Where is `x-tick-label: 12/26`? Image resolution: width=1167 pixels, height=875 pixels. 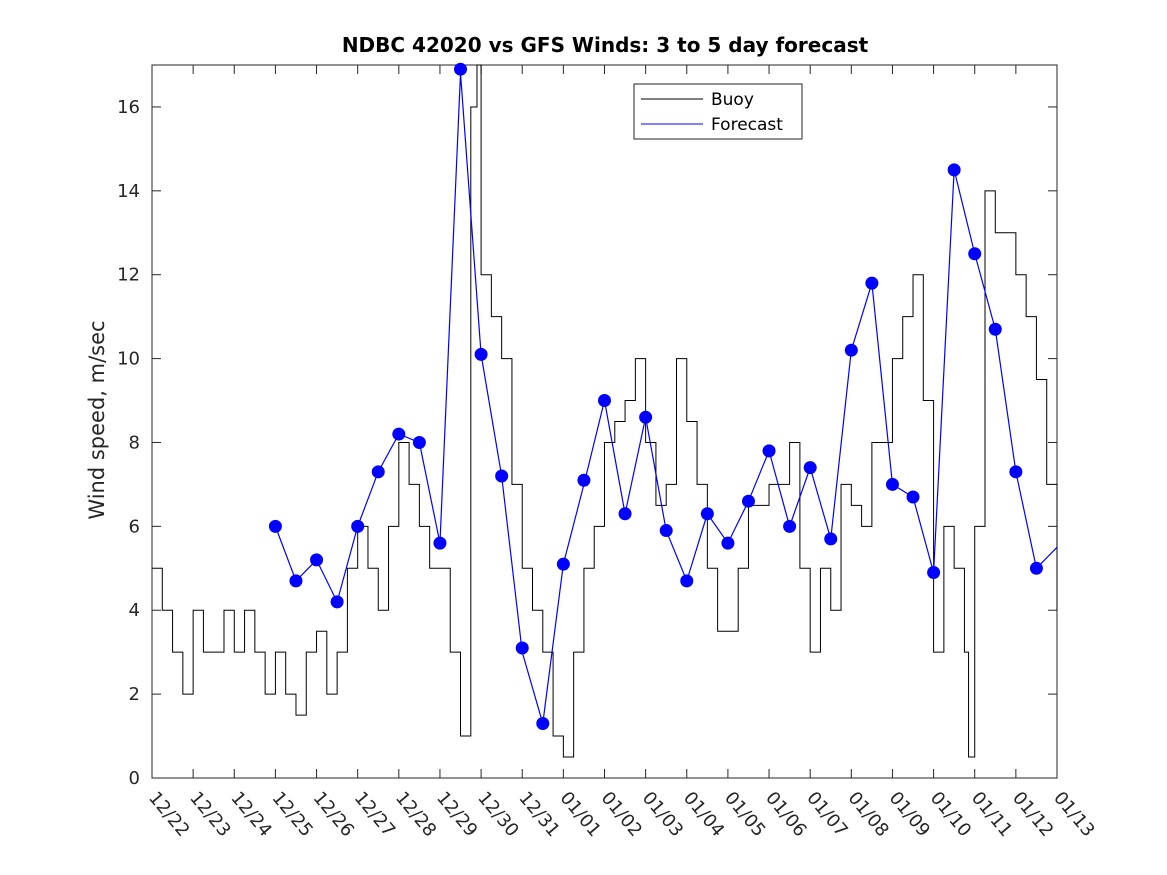
x-tick-label: 12/26 is located at coordinates (333, 814).